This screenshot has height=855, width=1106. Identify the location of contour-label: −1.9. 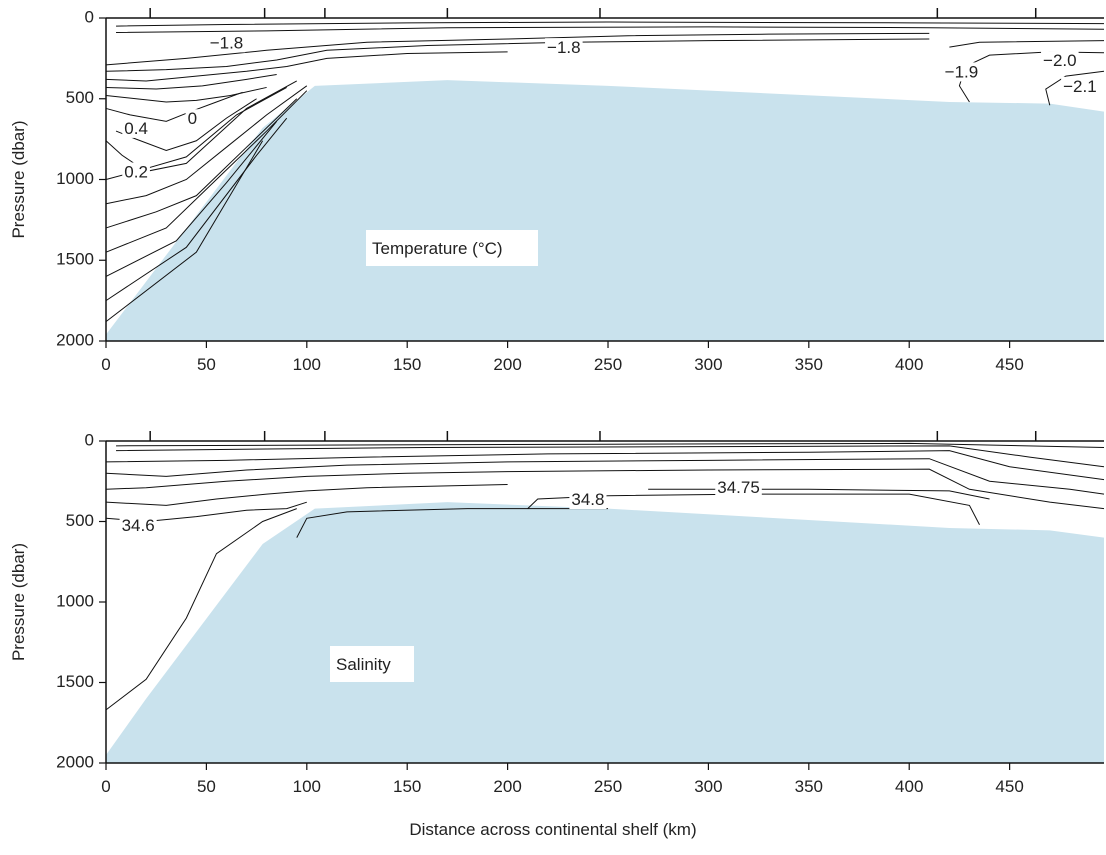
(962, 71).